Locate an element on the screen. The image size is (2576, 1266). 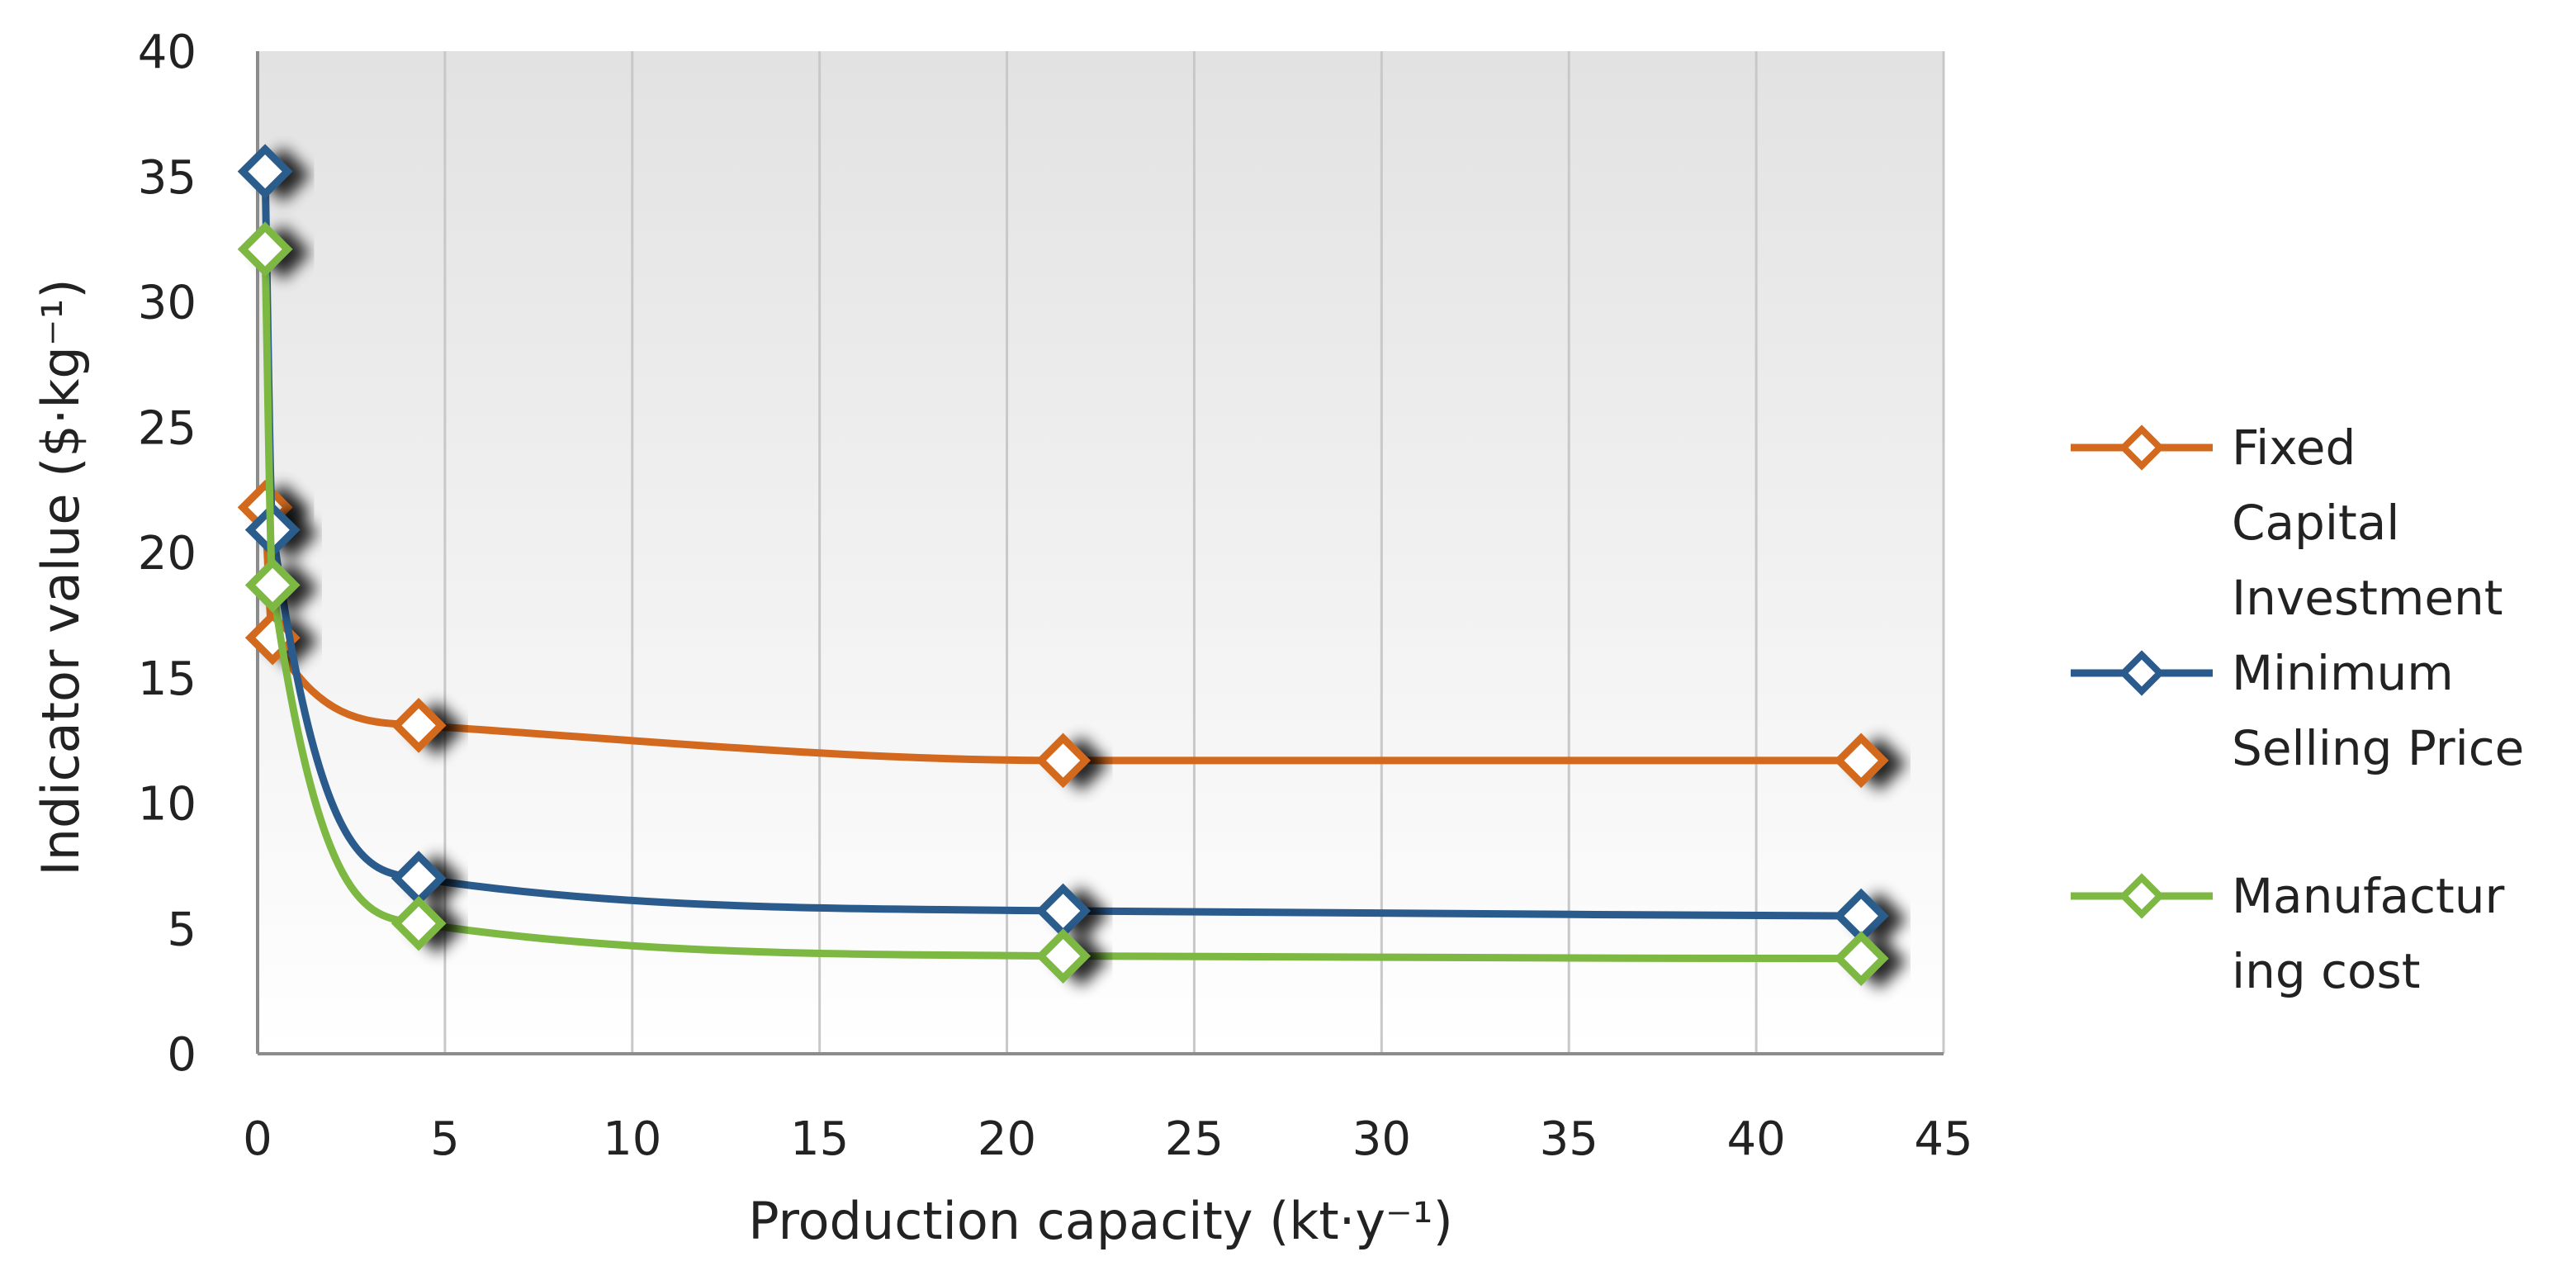
y-tick-label: 35 is located at coordinates (167, 178).